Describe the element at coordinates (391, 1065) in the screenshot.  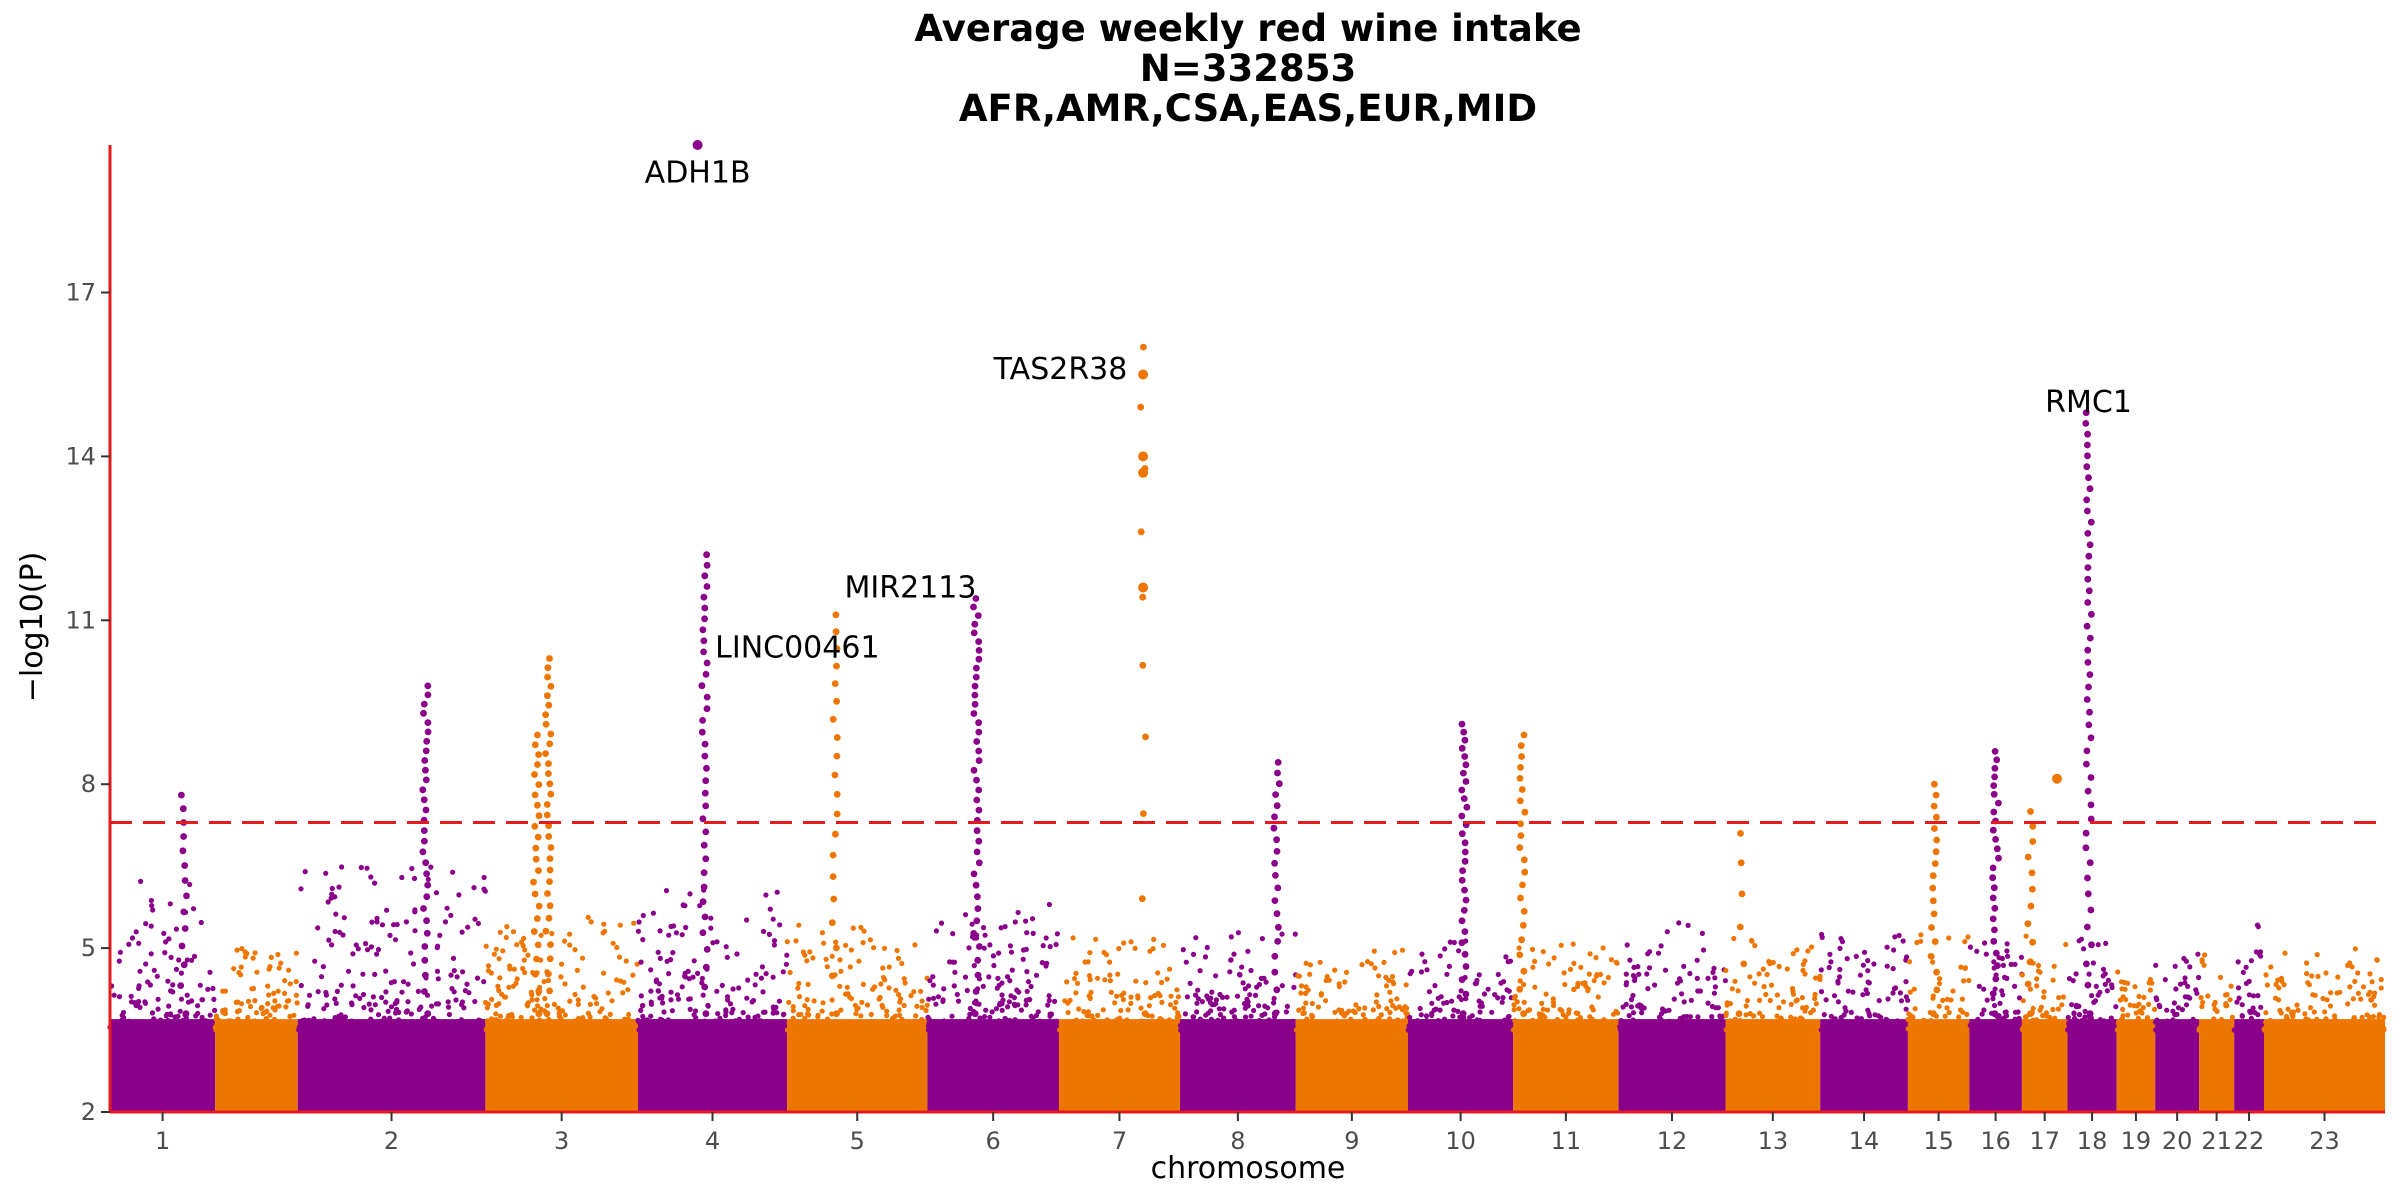
I see `chromosome-baseline-band` at that location.